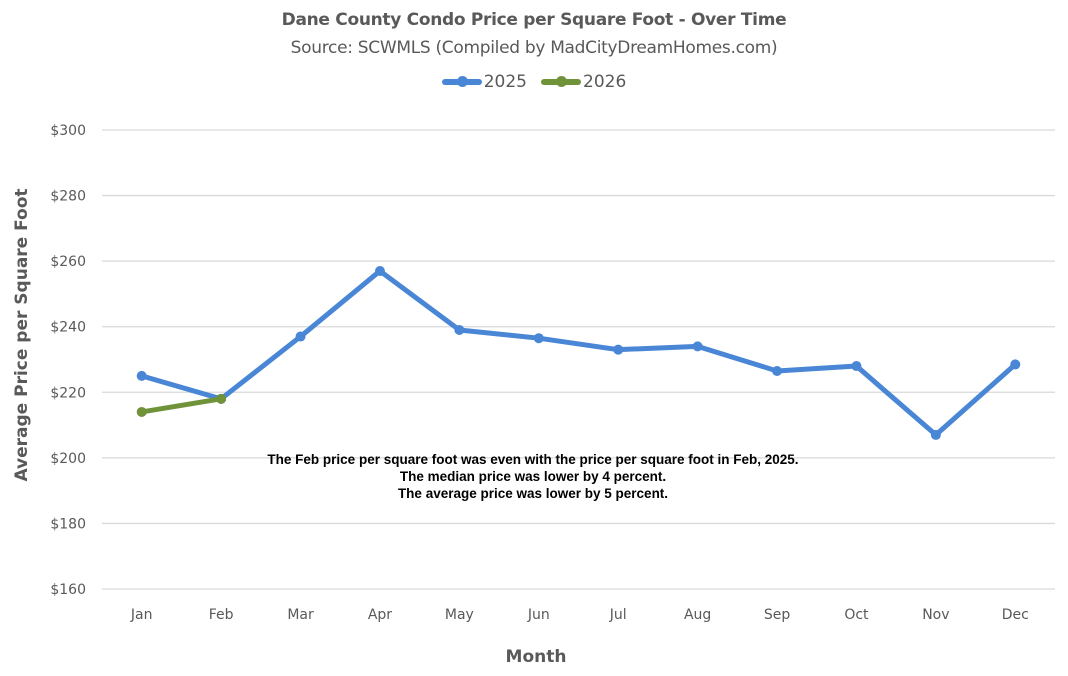 Image resolution: width=1068 pixels, height=676 pixels. Describe the element at coordinates (536, 657) in the screenshot. I see `x-axis-label: Month` at that location.